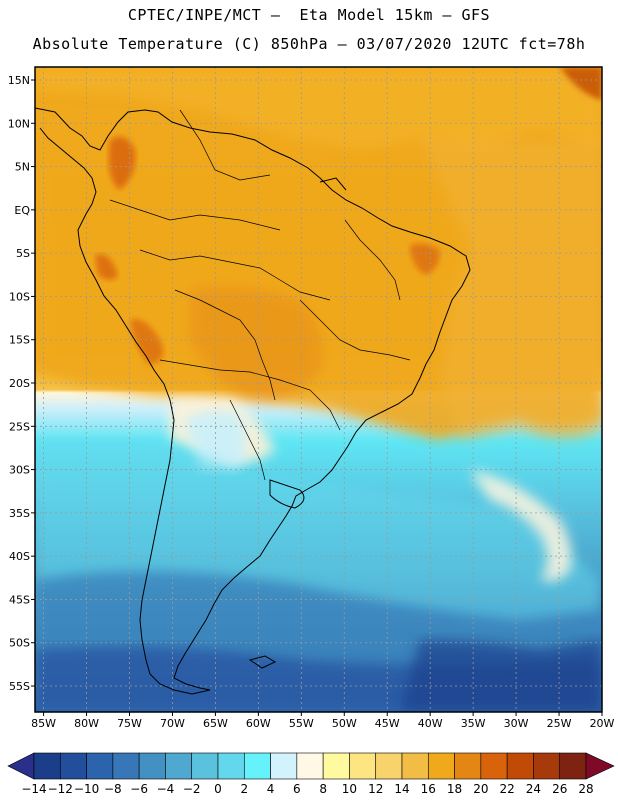 The image size is (618, 800). Describe the element at coordinates (602, 723) in the screenshot. I see `lon-label: 20W` at that location.